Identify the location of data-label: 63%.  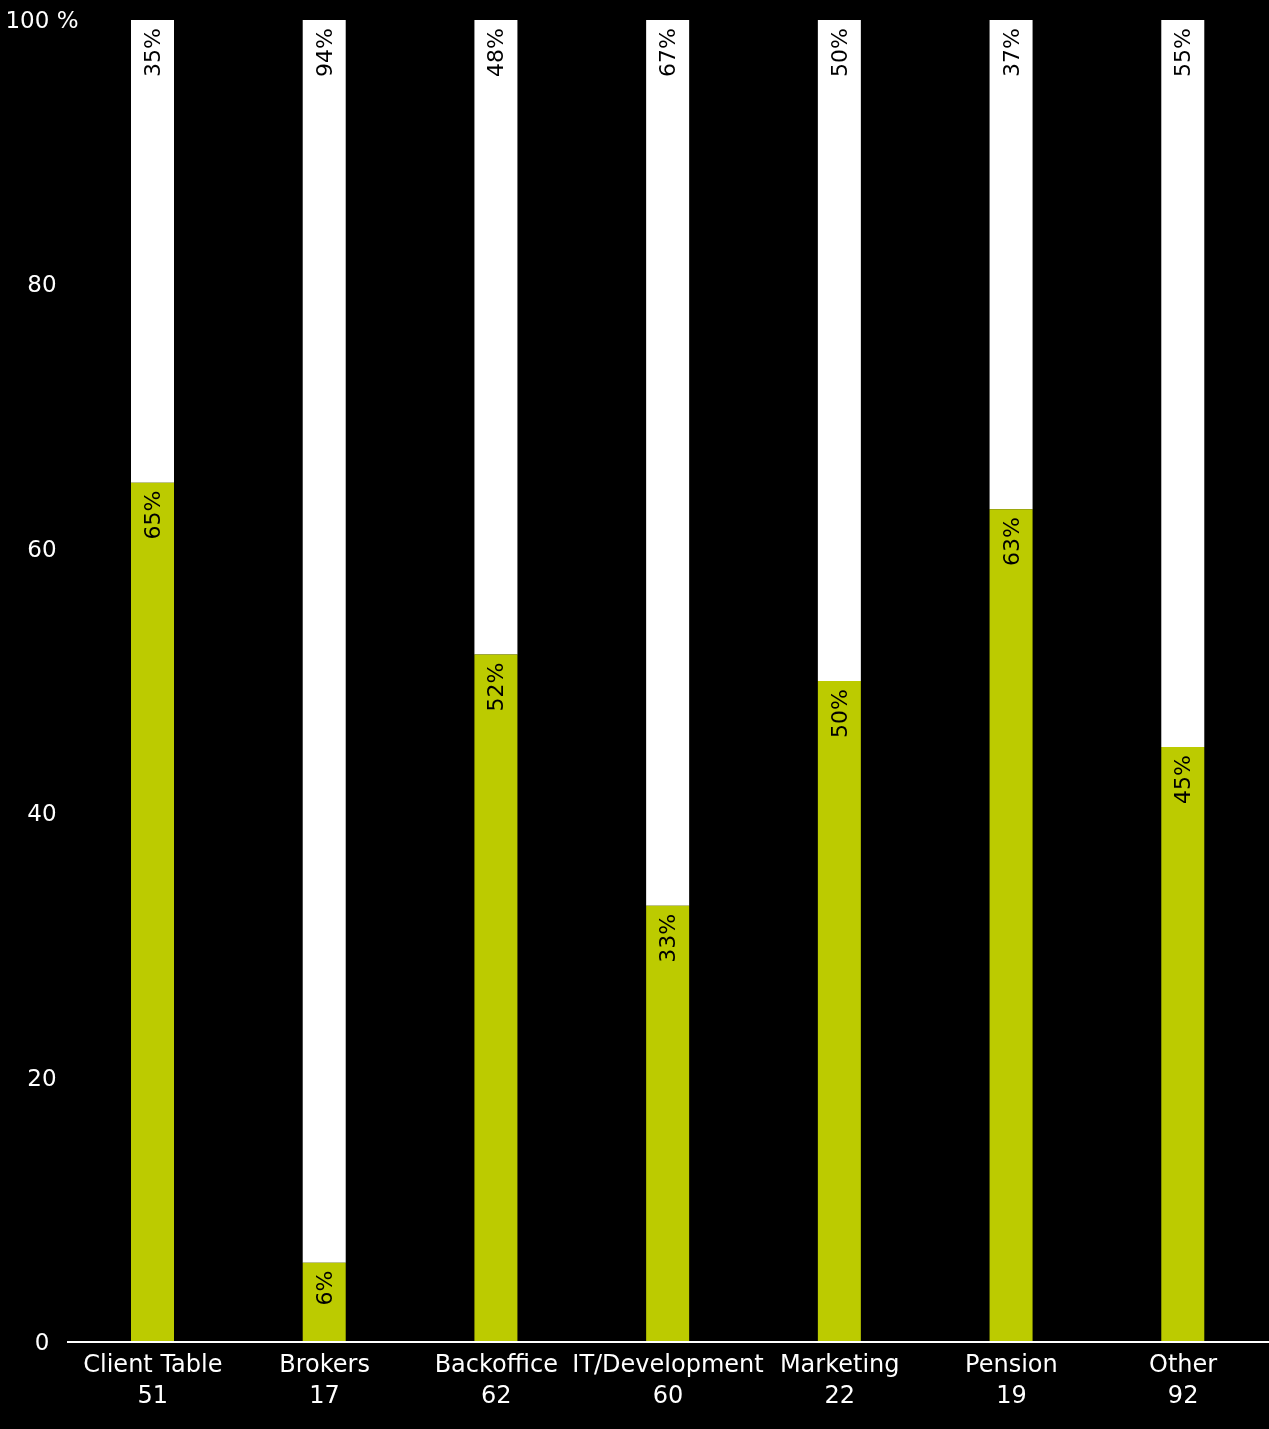
(1011, 542).